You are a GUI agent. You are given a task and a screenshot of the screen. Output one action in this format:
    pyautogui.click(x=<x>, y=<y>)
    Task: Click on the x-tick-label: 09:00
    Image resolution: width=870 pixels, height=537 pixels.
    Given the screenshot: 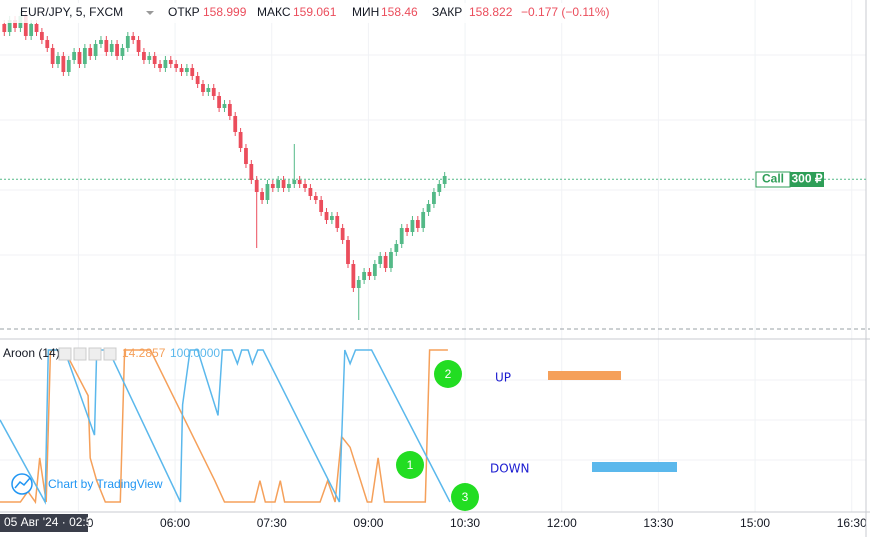 What is the action you would take?
    pyautogui.click(x=368, y=523)
    